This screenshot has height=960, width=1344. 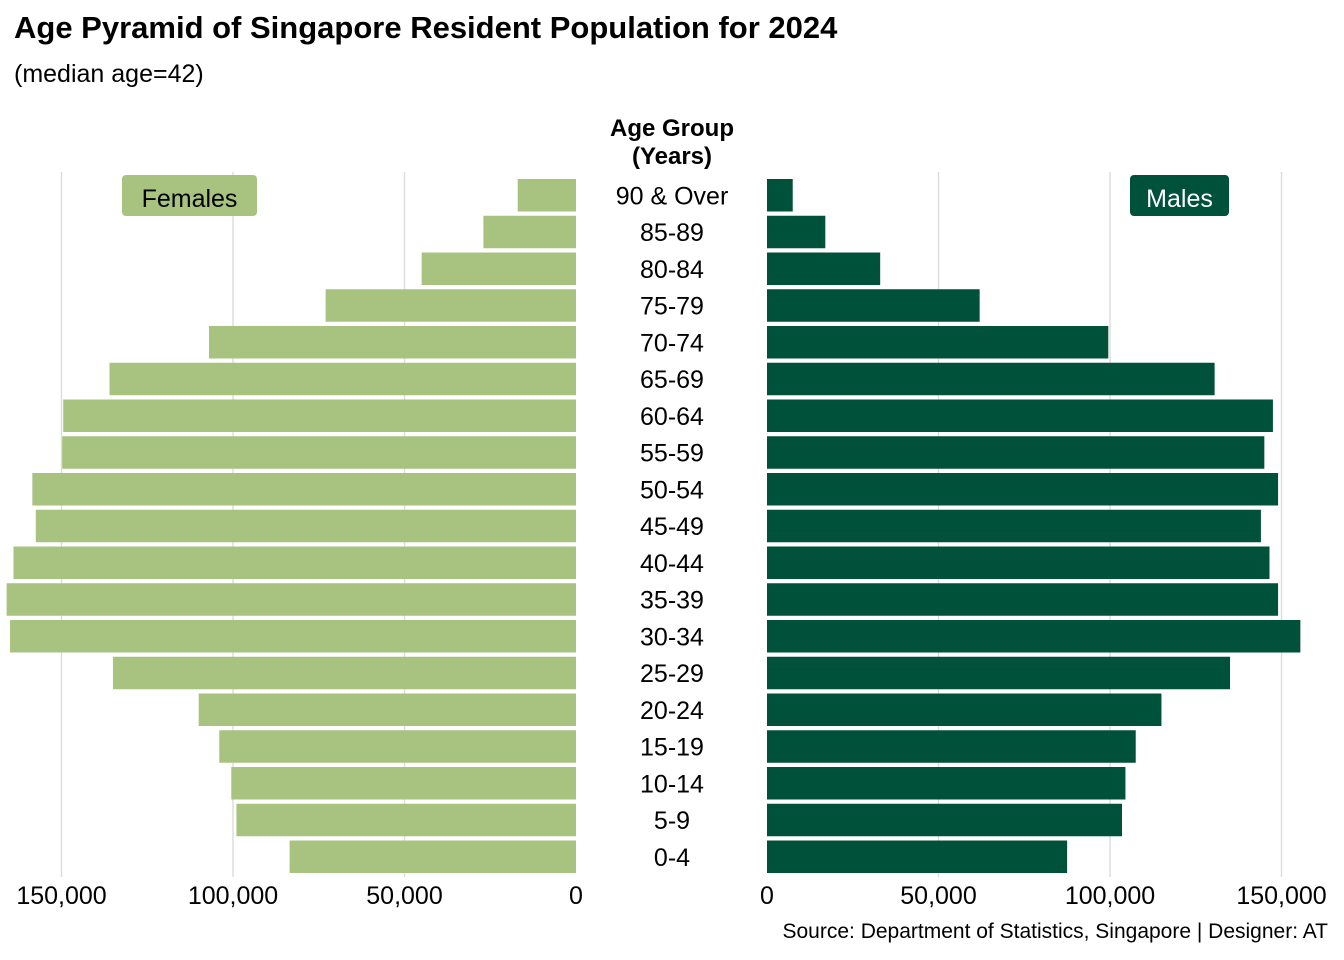 What do you see at coordinates (299, 896) in the screenshot?
I see `female-axis-ticks: 150,000 100,000 50,000 0` at bounding box center [299, 896].